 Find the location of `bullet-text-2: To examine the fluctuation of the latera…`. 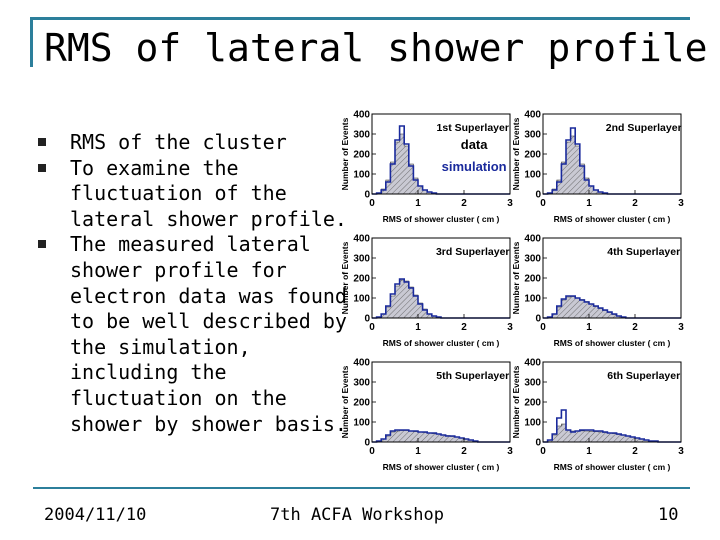

bullet-text-2: To examine the fluctuation of the latera… is located at coordinates (208, 193).